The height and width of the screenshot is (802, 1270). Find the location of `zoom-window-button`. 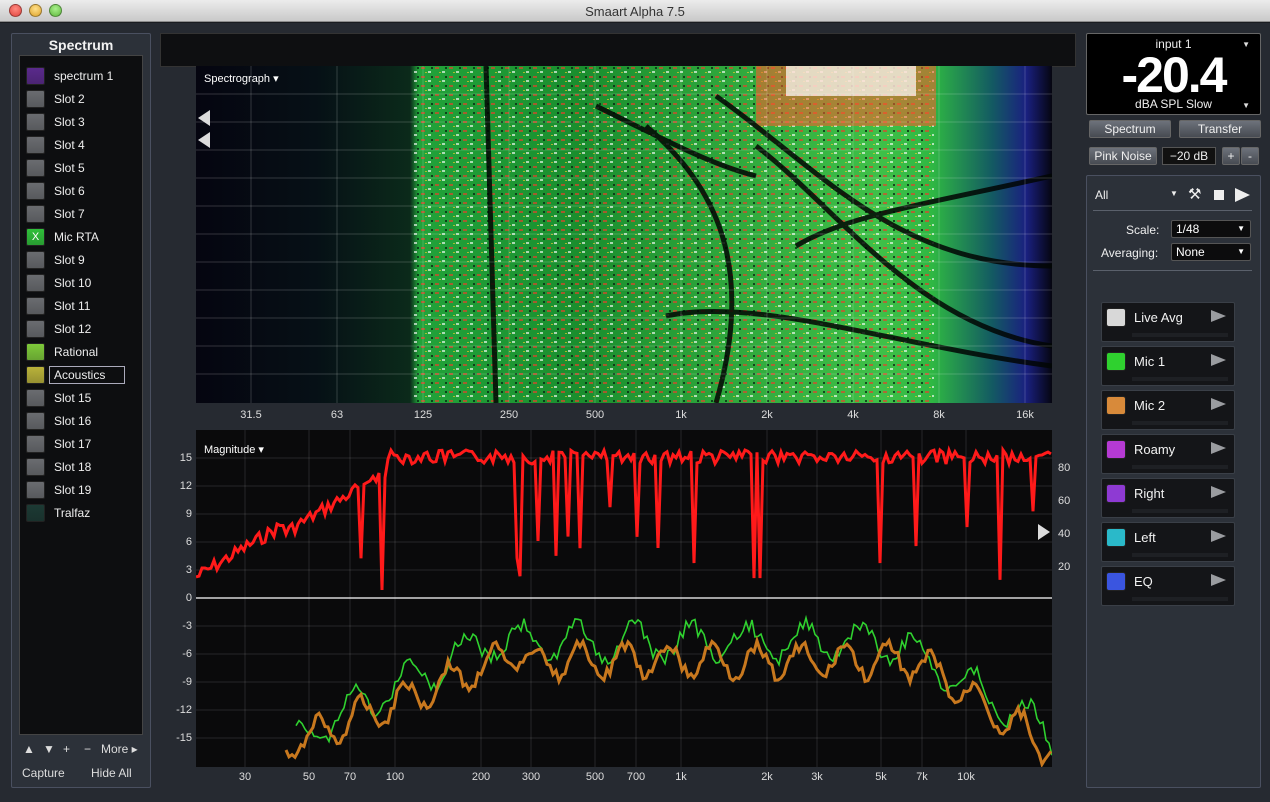

zoom-window-button is located at coordinates (55, 10).